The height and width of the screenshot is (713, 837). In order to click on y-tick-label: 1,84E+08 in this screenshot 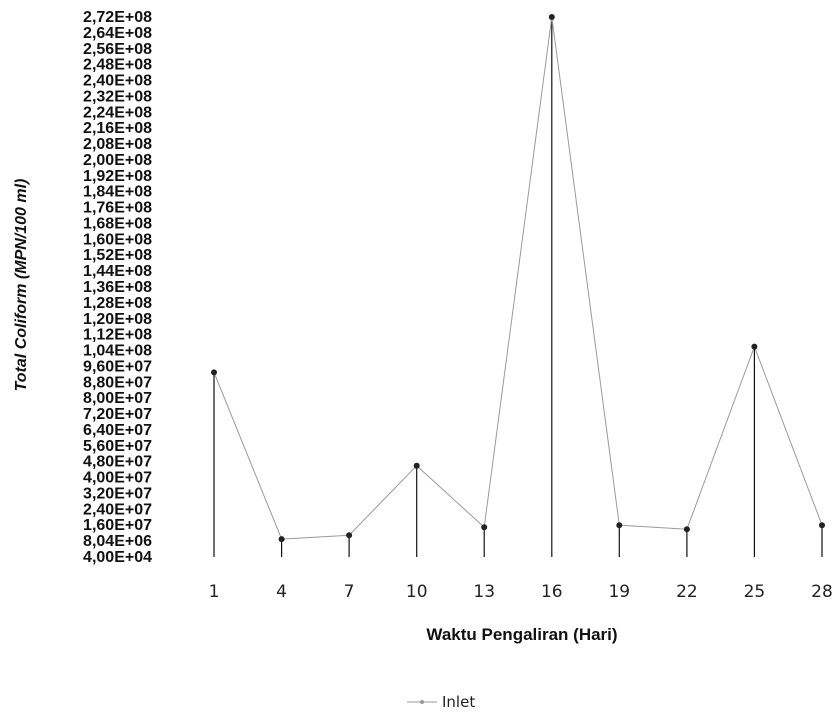, I will do `click(117, 192)`.